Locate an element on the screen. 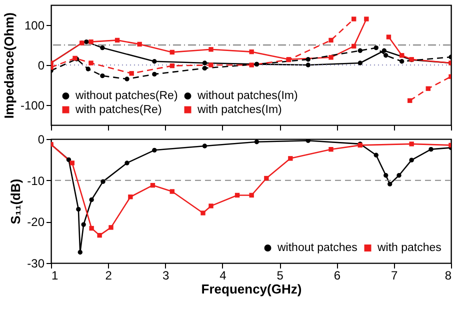 Image resolution: width=474 pixels, height=310 pixels. x-tick-label: 2 is located at coordinates (108, 275).